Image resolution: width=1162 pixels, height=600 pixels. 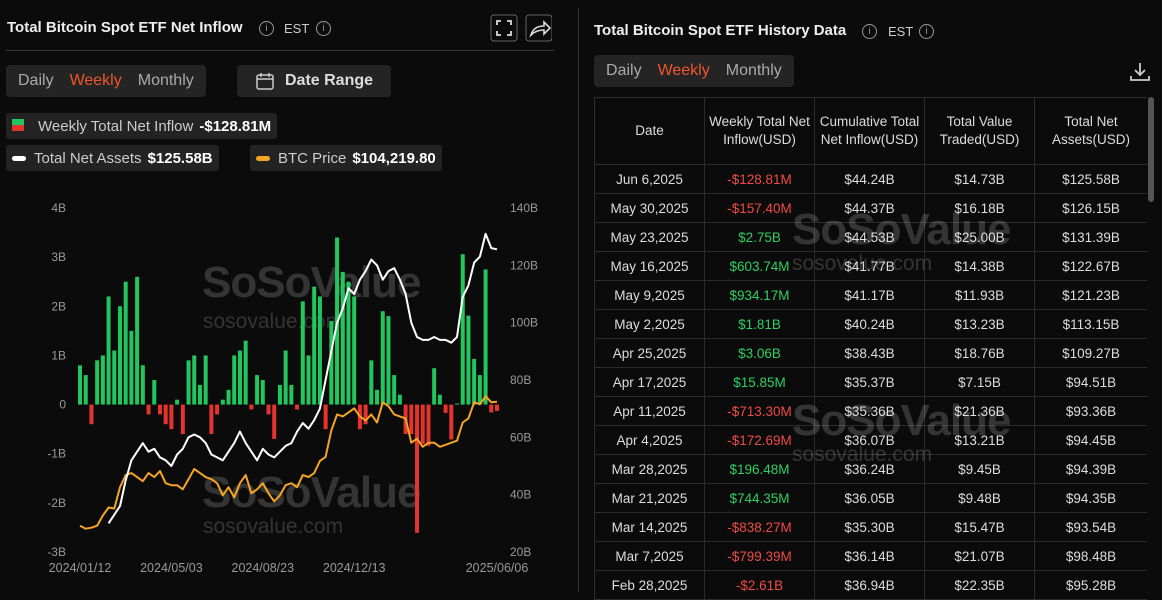 What do you see at coordinates (759, 585) in the screenshot?
I see `table-cell: -$2.61B` at bounding box center [759, 585].